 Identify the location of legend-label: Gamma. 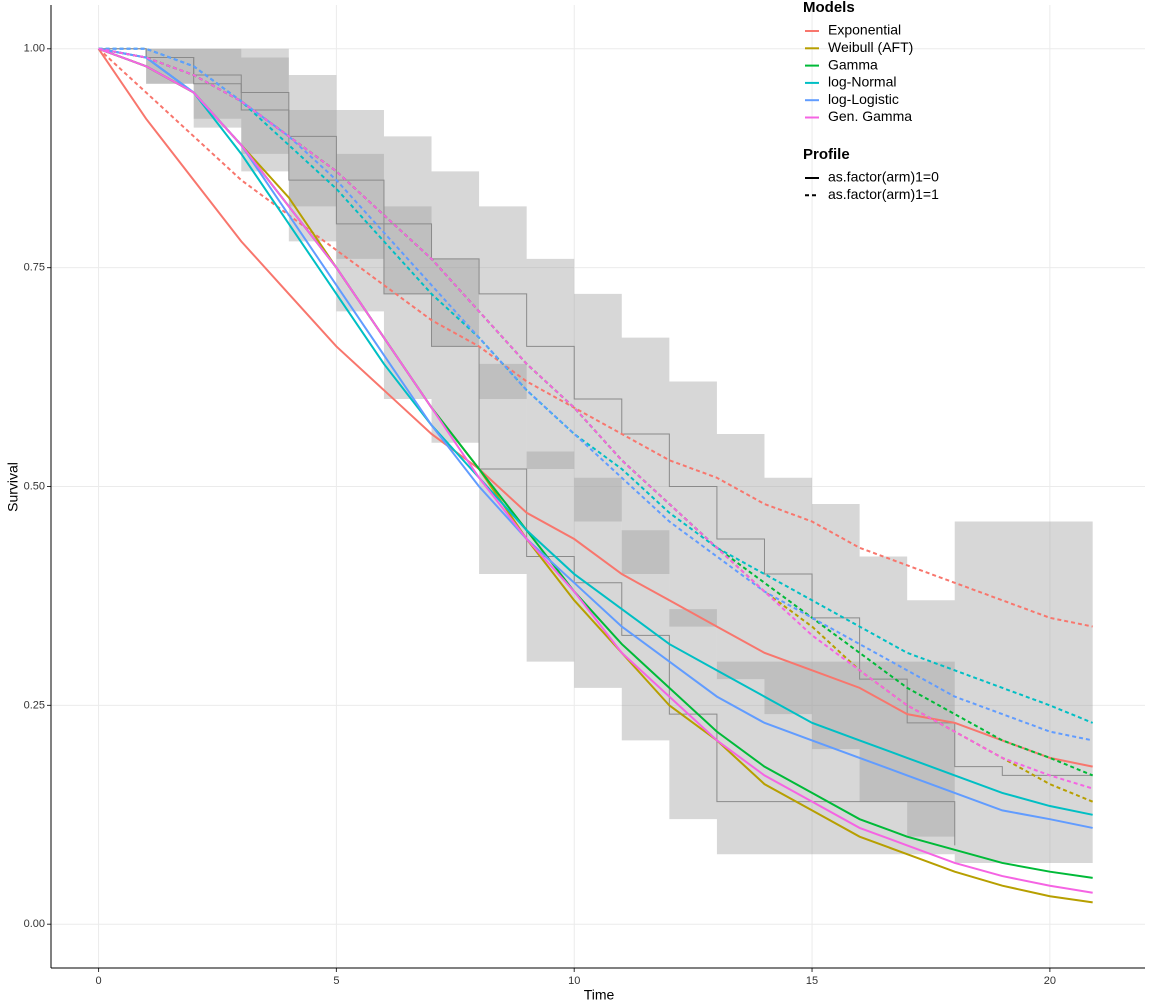
(853, 64).